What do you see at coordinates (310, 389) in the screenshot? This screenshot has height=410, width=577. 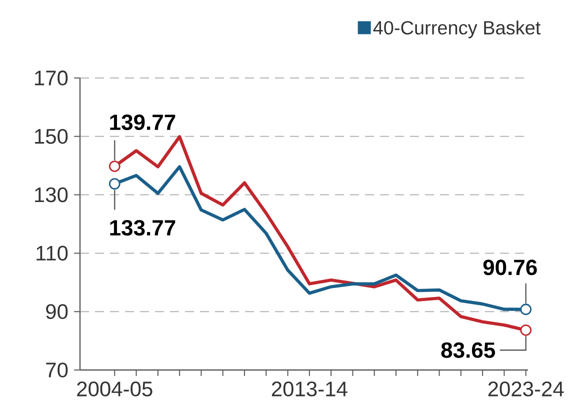 I see `x-tick-label: 2013-14` at bounding box center [310, 389].